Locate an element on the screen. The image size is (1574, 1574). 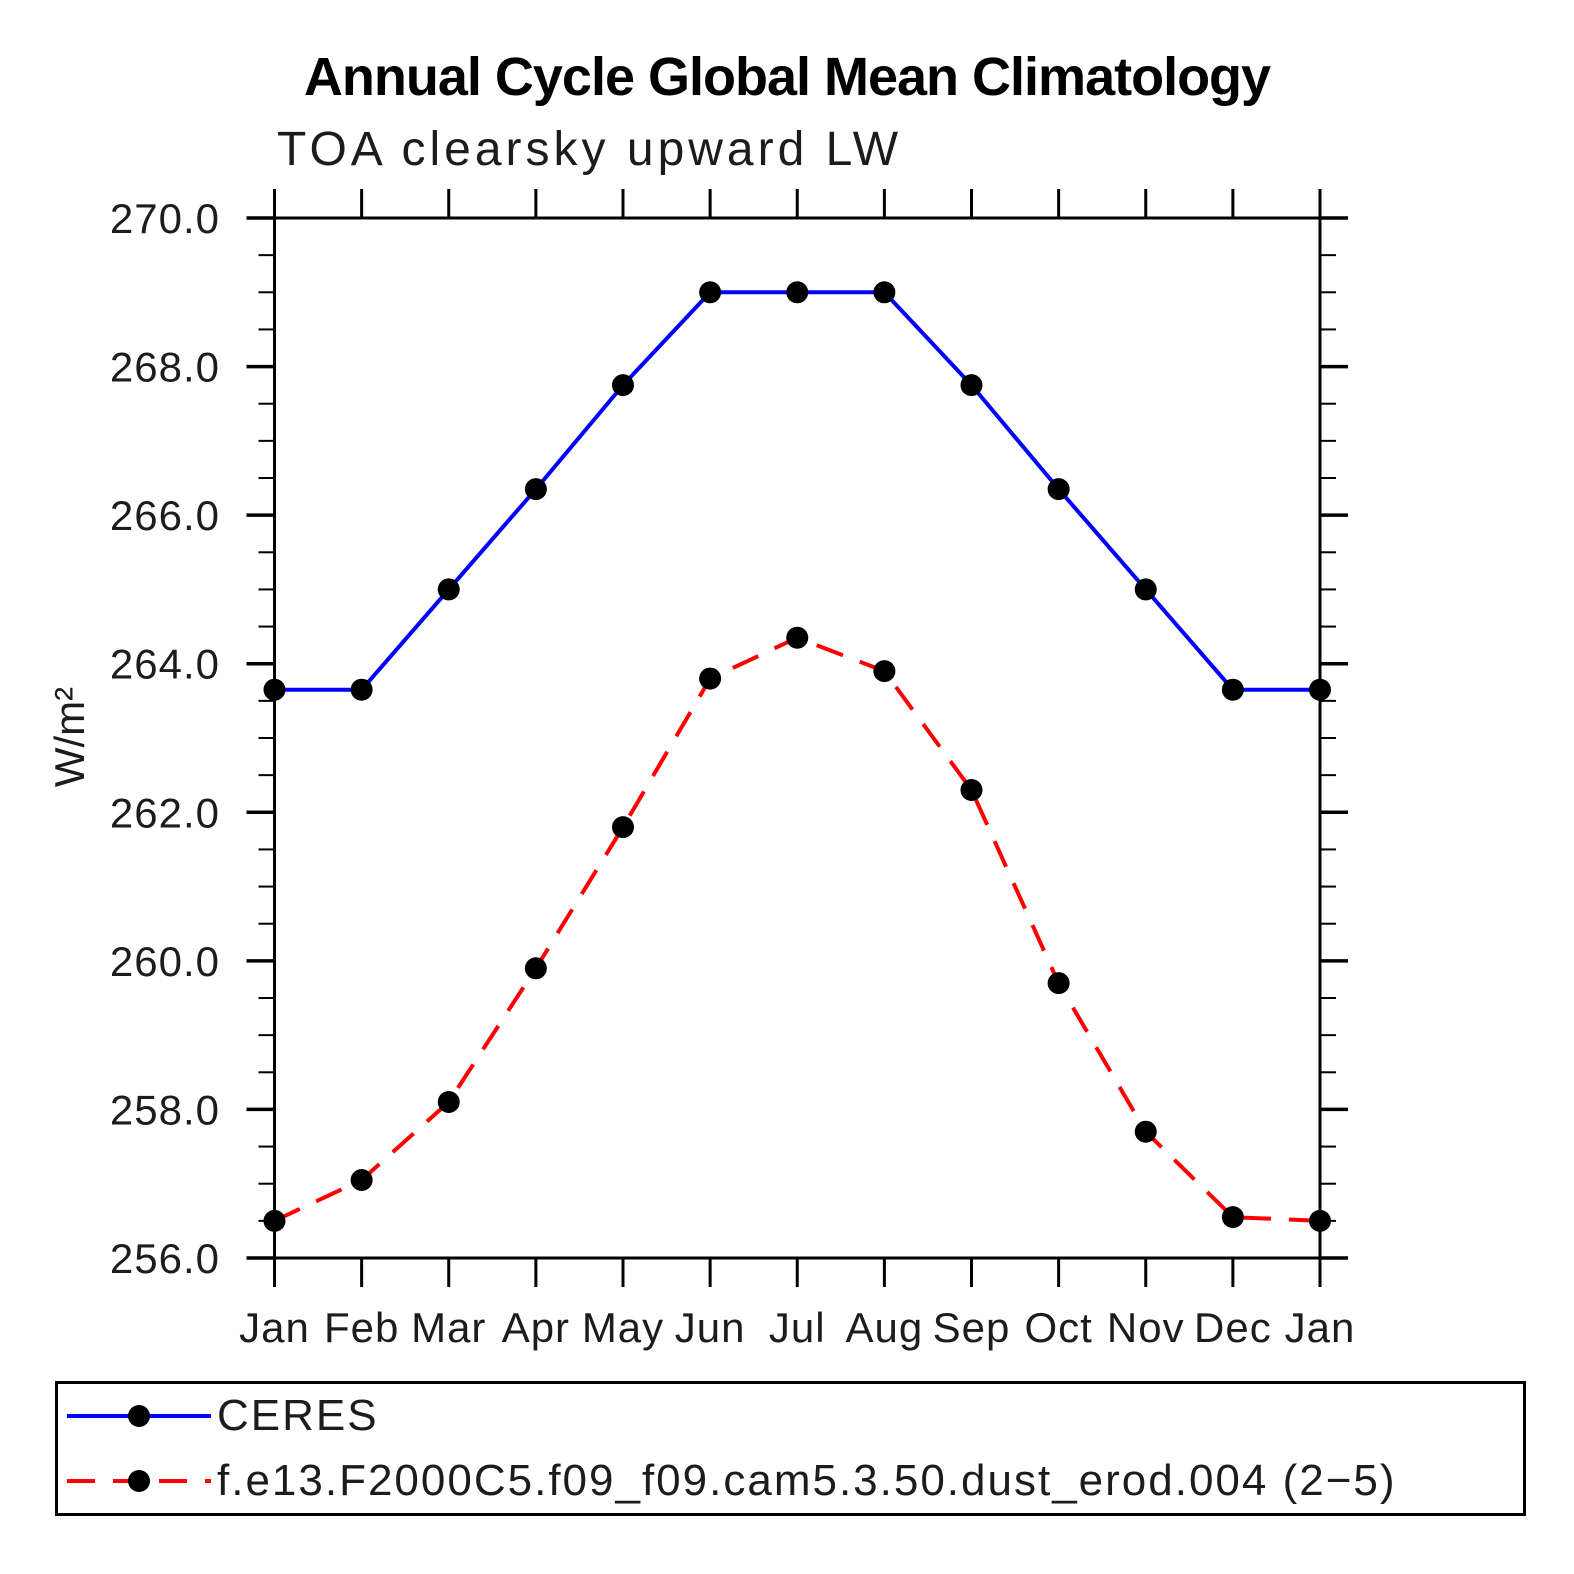
legend-item-ceres: CERES is located at coordinates (794, 1416).